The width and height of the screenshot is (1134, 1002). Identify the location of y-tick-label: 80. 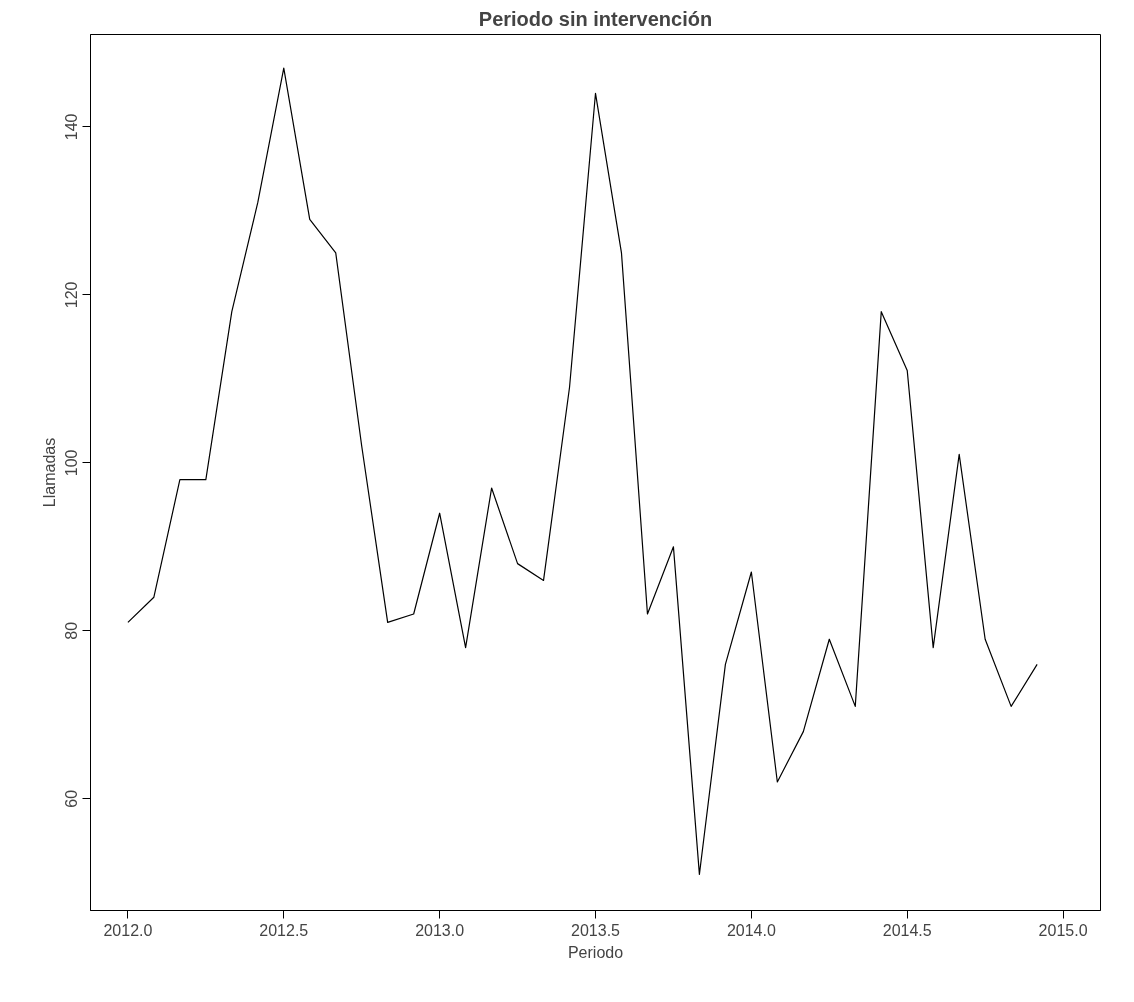
(72, 630).